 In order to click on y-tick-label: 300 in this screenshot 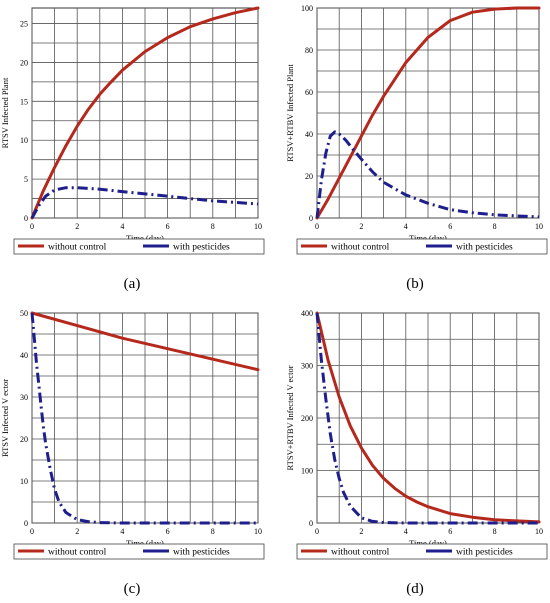, I will do `click(307, 366)`.